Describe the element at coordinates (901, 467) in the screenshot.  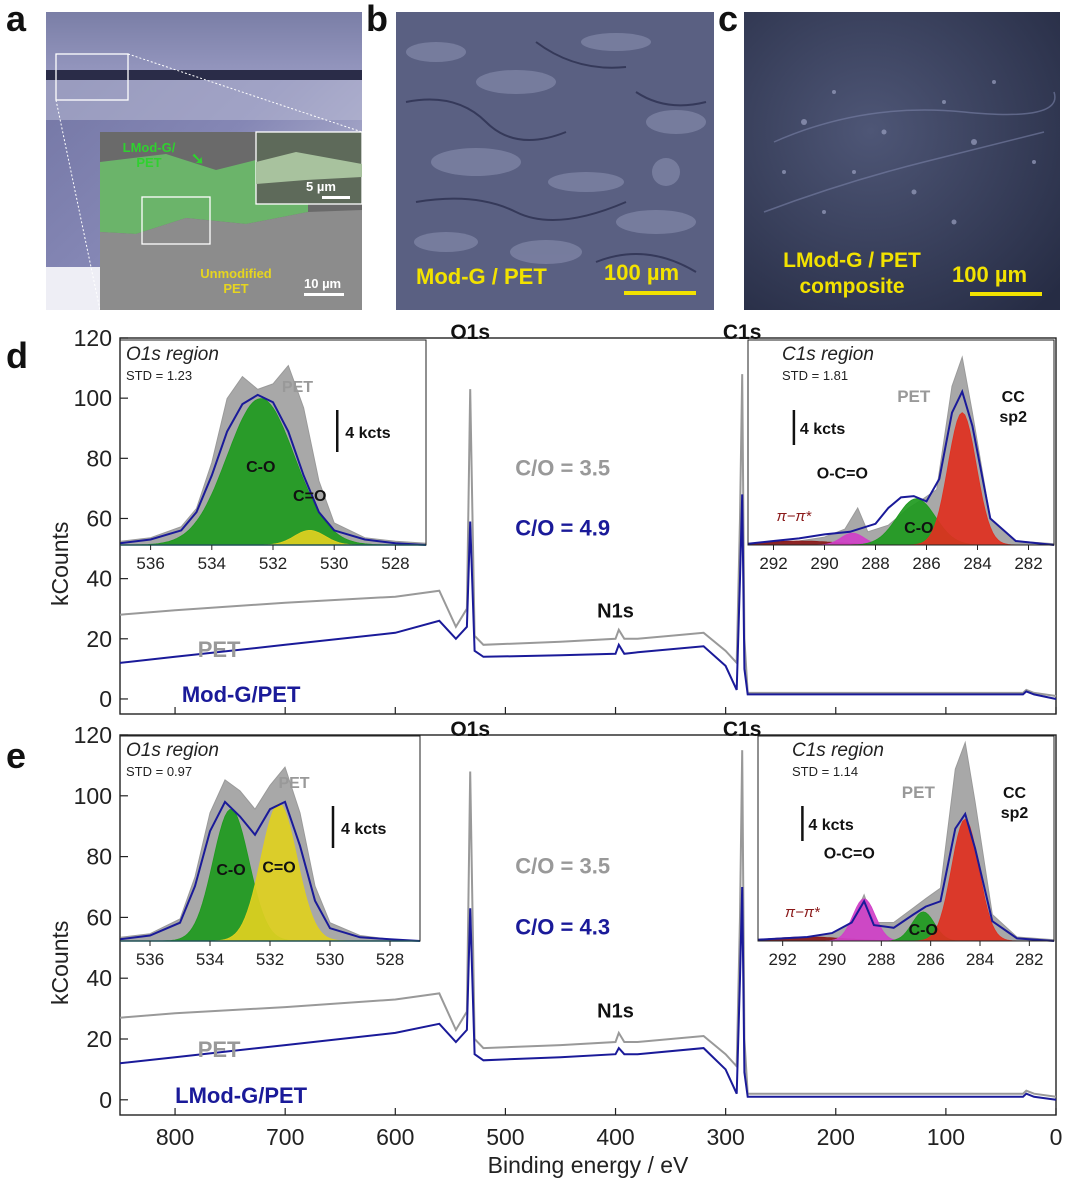
I see `c1s-fit-line` at that location.